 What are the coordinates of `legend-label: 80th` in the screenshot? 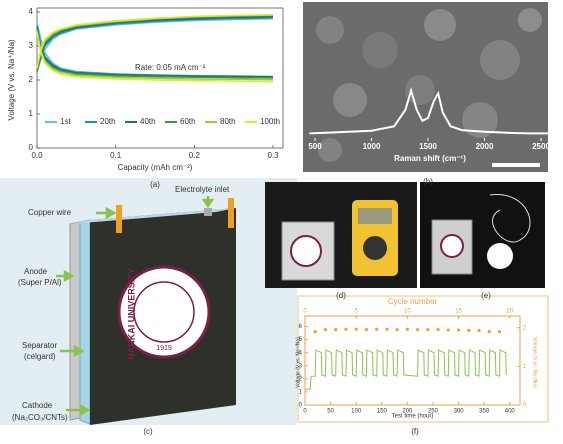 It's located at (228, 121).